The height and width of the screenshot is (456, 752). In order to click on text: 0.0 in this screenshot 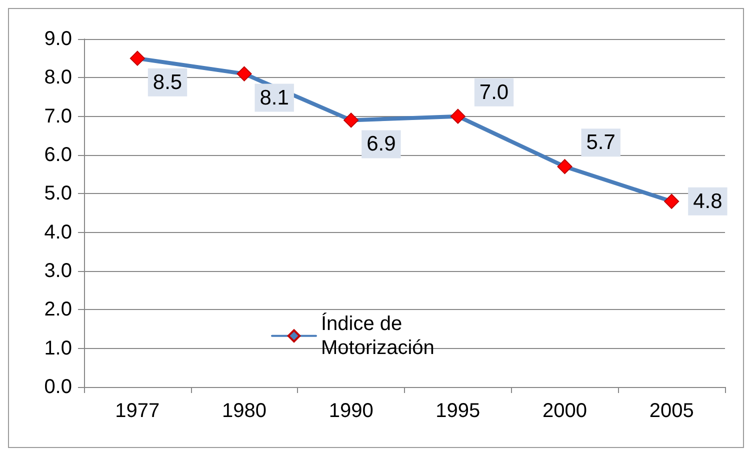, I will do `click(58, 387)`.